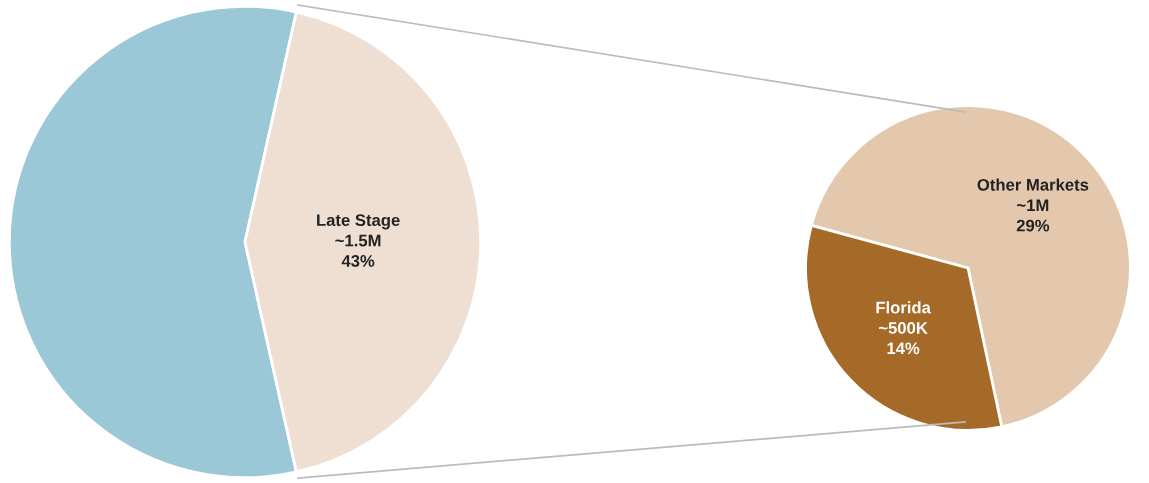 This screenshot has height=483, width=1149. I want to click on data-label: ~1M 29%, so click(1033, 215).